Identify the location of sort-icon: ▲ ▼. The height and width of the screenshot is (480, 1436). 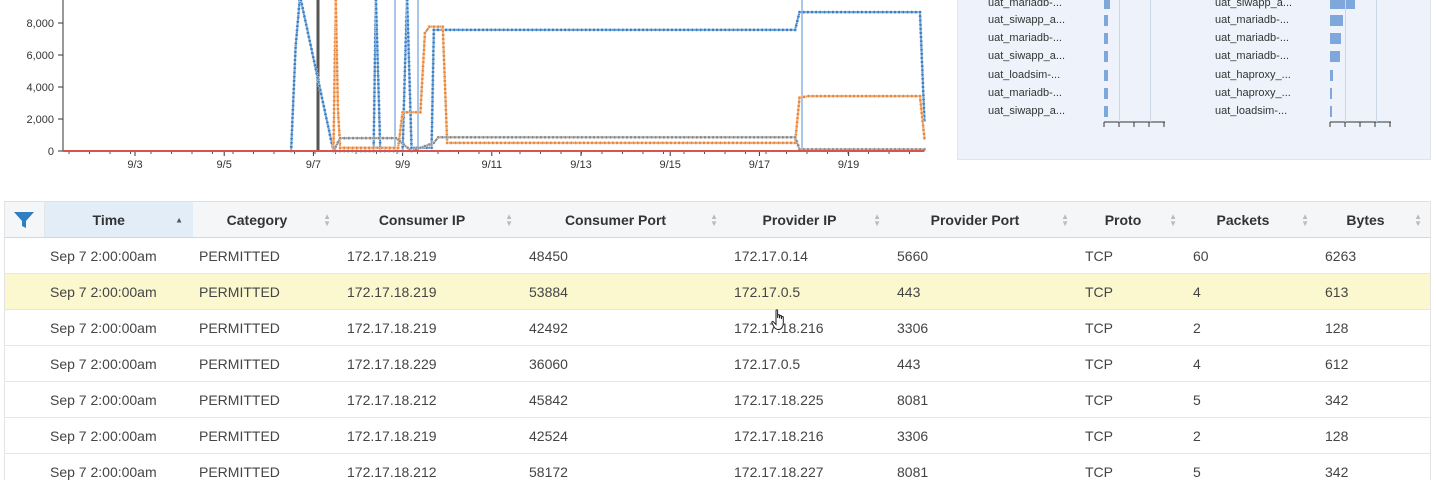
(877, 219).